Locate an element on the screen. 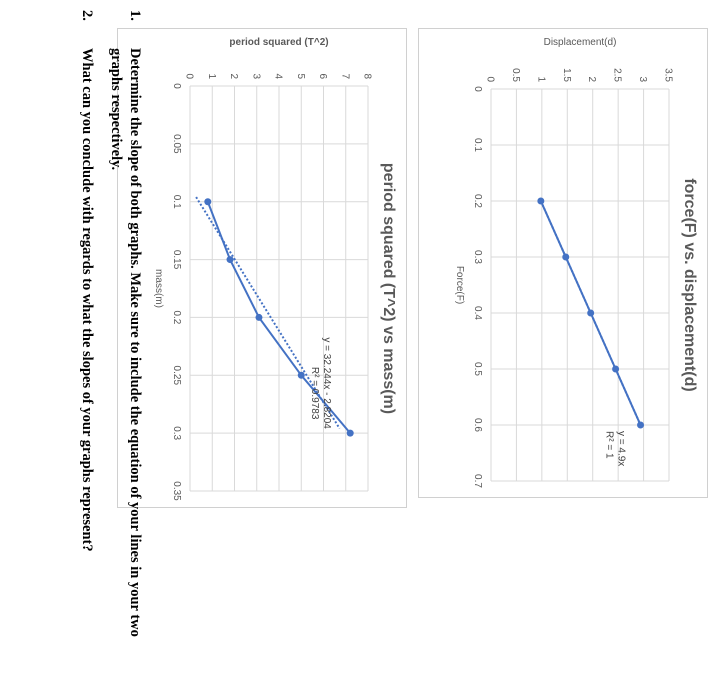 Image resolution: width=710 pixels, height=693 pixels. chart1-y-tick-label: 6 is located at coordinates (322, 76).